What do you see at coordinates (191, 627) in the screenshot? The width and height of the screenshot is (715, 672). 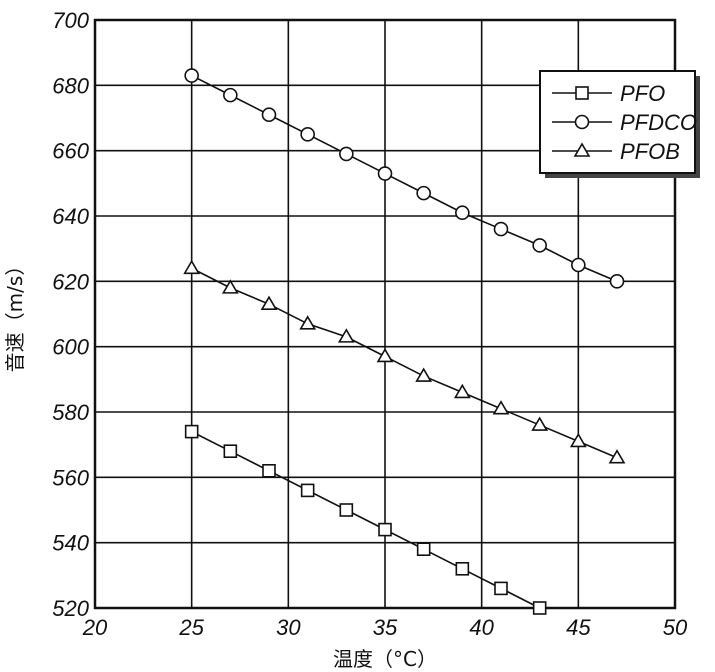 I see `x-tick-label: 25` at bounding box center [191, 627].